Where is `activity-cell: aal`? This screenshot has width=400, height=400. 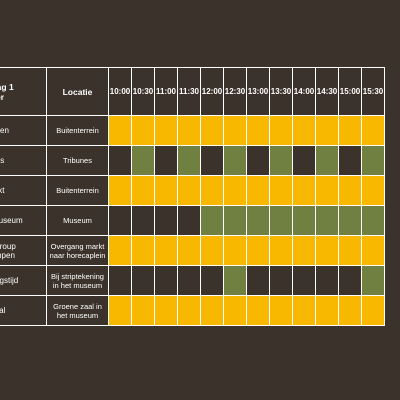 activity-cell: aal is located at coordinates (23, 310).